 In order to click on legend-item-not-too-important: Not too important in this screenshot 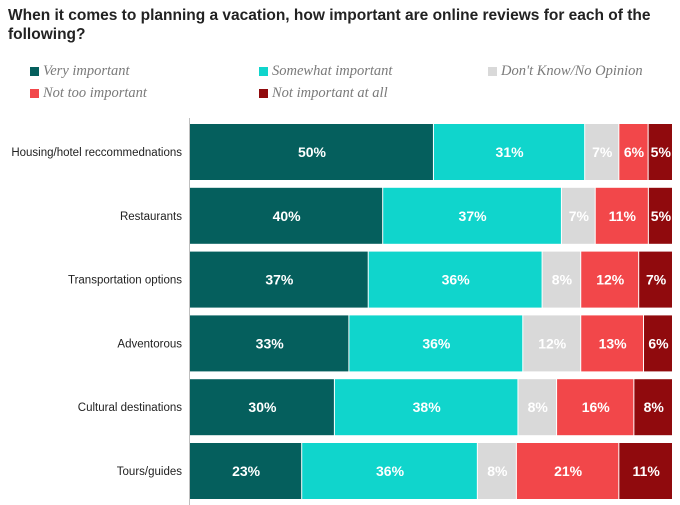, I will do `click(88, 93)`.